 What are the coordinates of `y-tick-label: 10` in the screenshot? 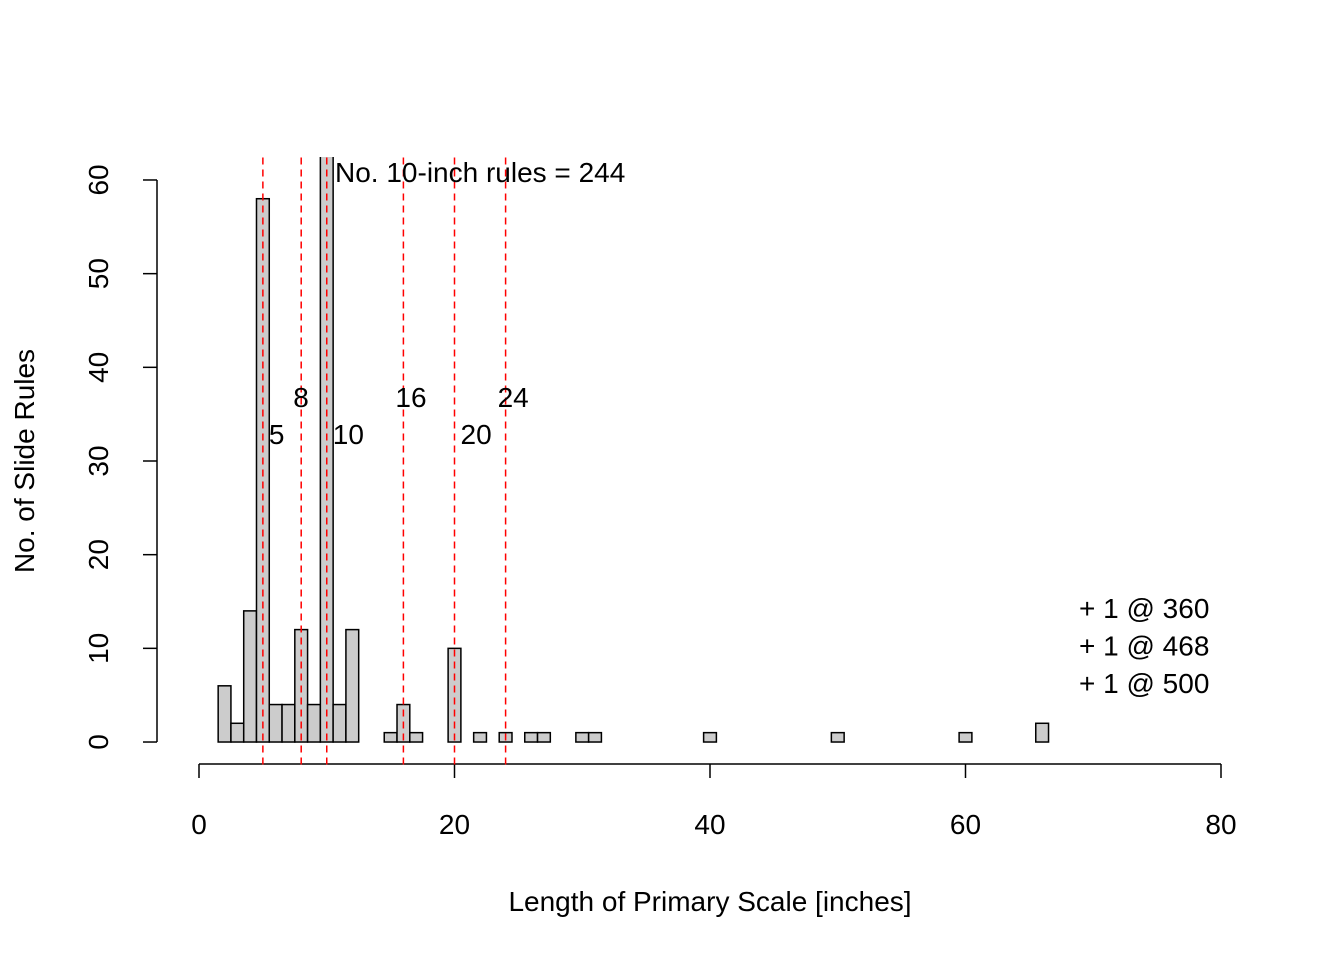 It's located at (98, 648).